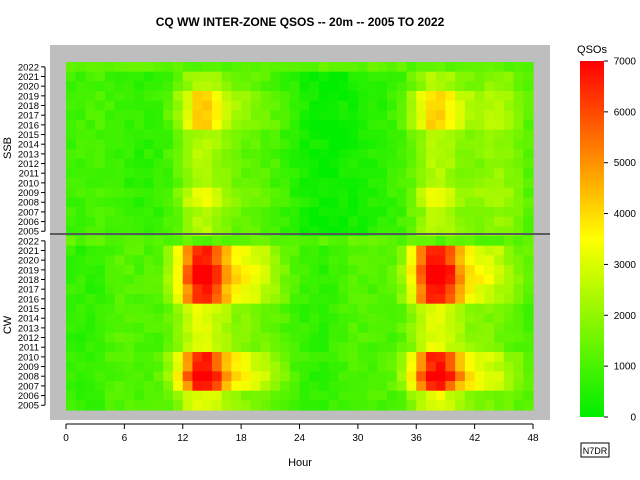  What do you see at coordinates (28, 145) in the screenshot?
I see `year-tick-label: 2014` at bounding box center [28, 145].